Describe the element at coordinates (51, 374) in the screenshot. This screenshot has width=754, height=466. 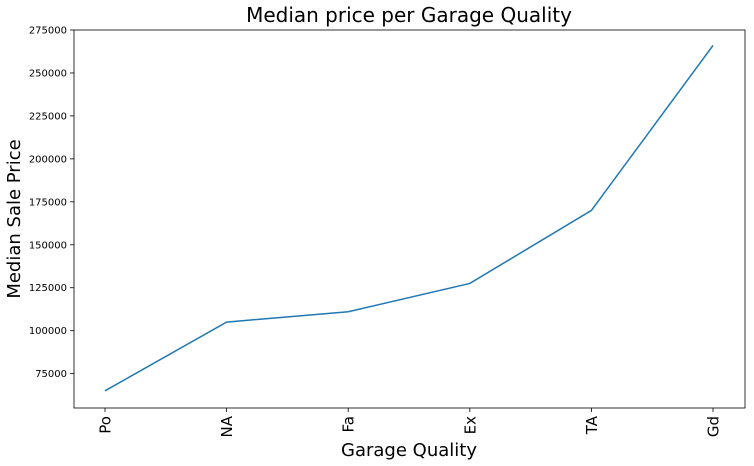
I see `y-tick-label: 75000` at that location.